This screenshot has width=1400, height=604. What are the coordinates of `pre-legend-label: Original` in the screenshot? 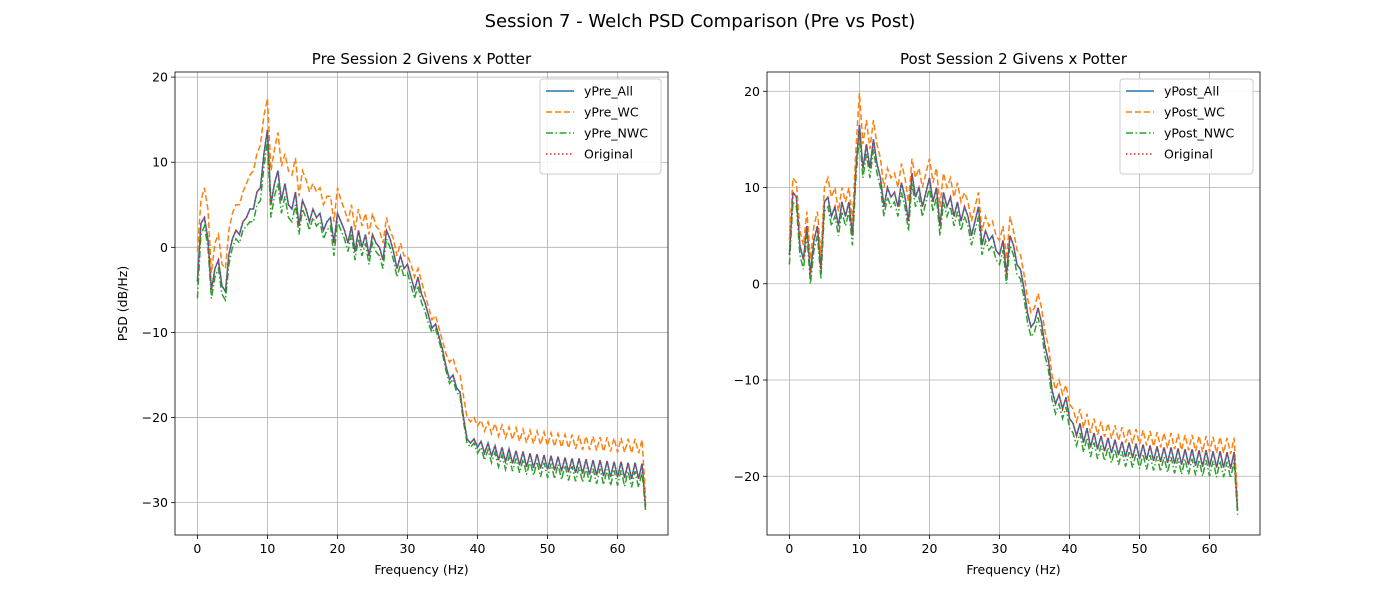 It's located at (608, 154).